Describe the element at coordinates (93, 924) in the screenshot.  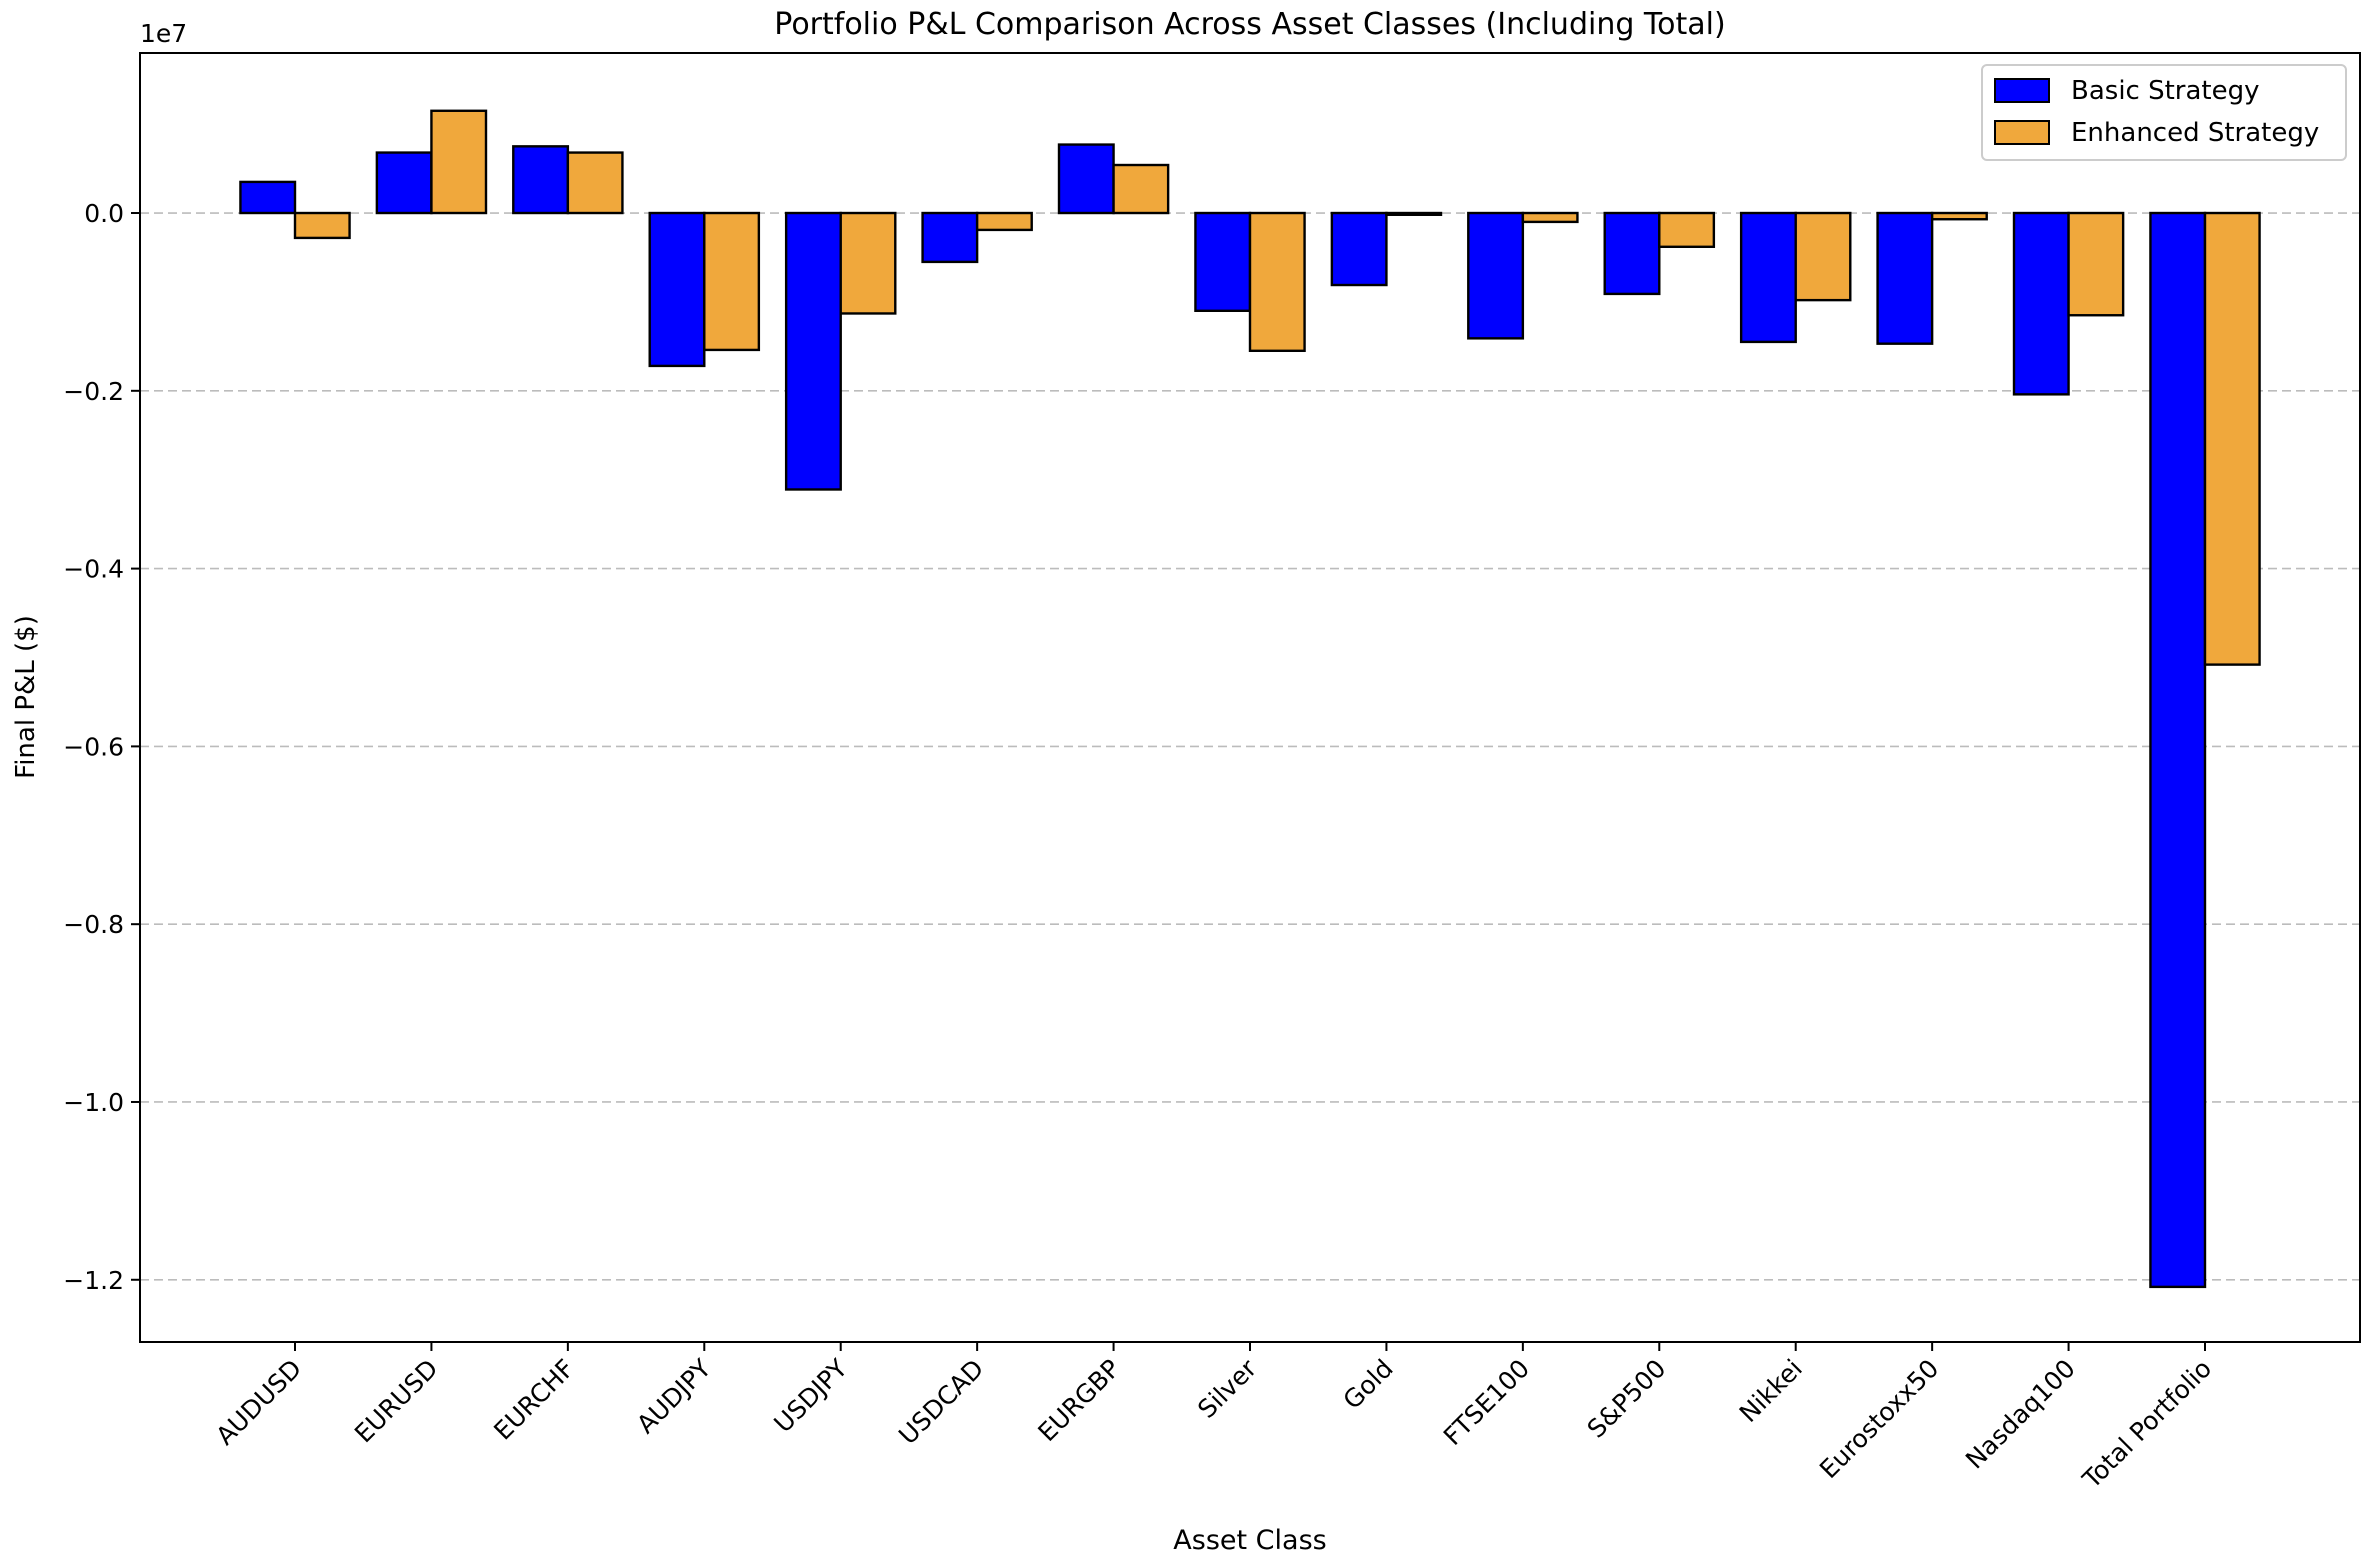
I see `y-tick-label: −0.8` at that location.